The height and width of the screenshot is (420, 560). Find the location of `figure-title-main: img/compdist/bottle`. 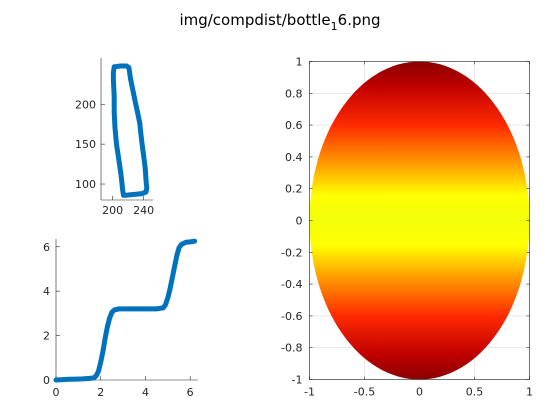

figure-title-main: img/compdist/bottle is located at coordinates (254, 20).